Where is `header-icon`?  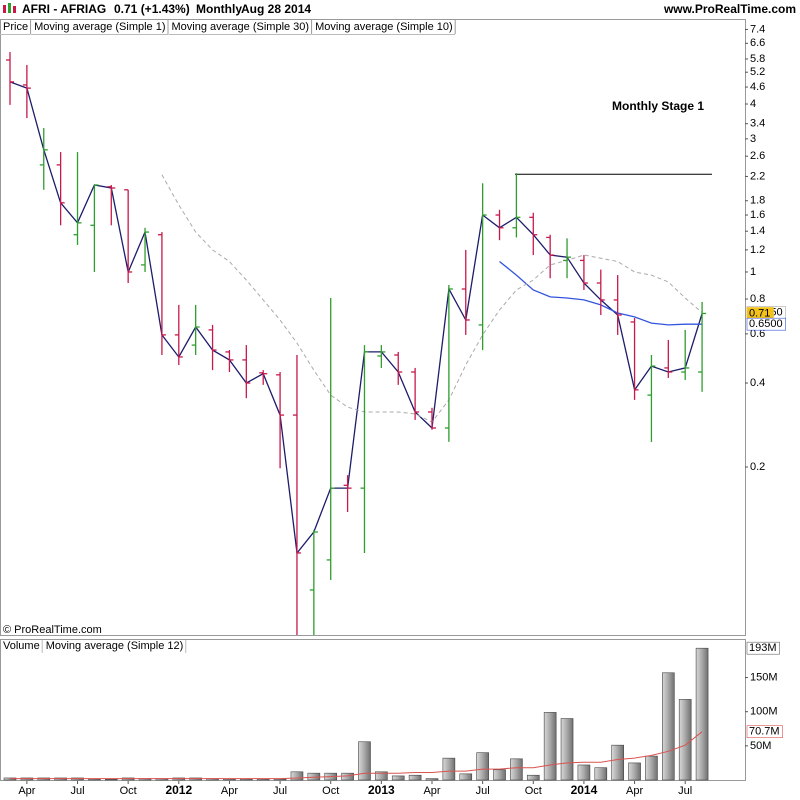
header-icon is located at coordinates (9, 8).